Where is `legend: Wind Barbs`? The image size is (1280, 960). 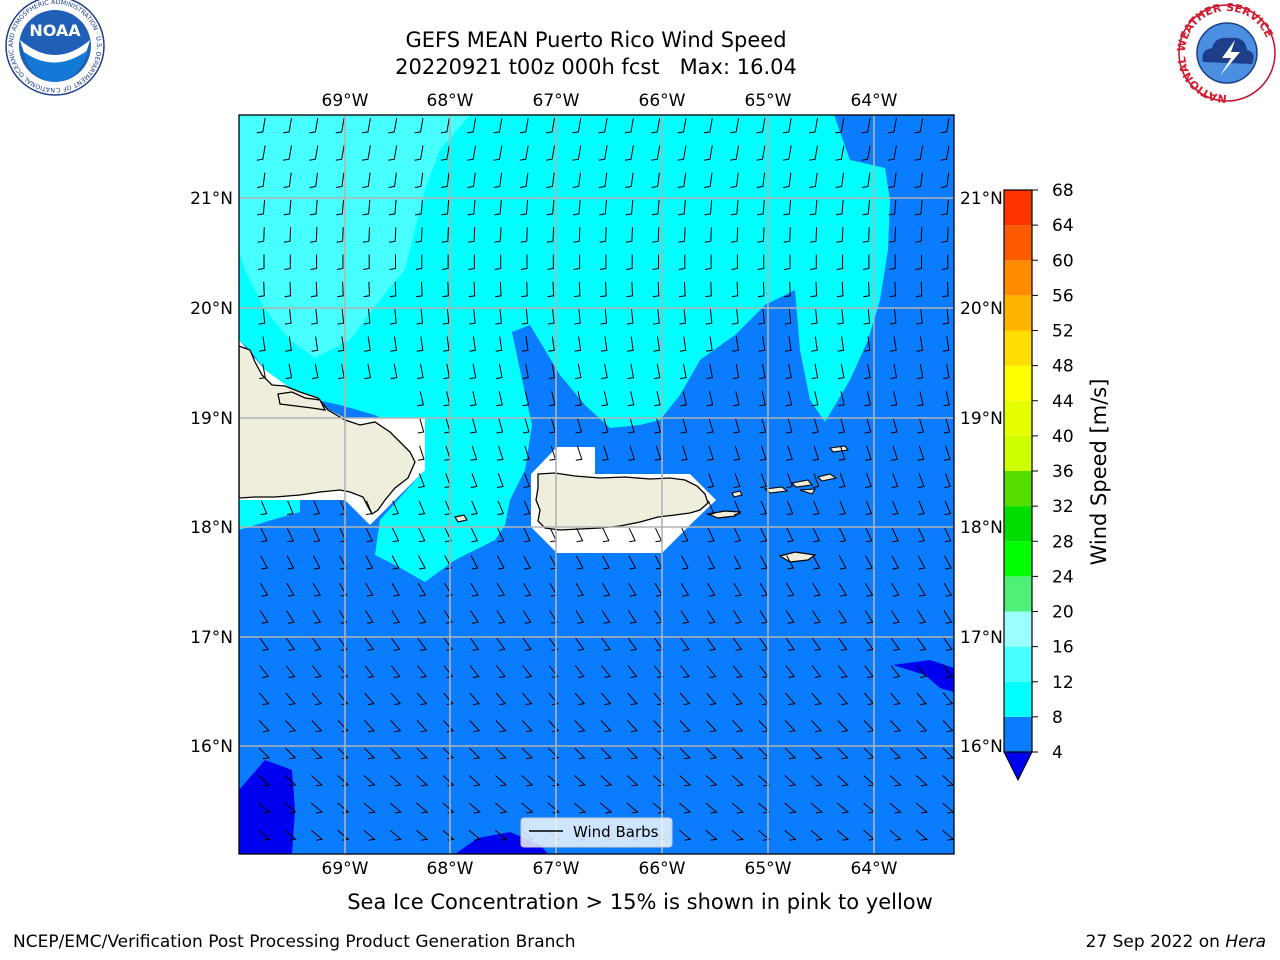 legend: Wind Barbs is located at coordinates (596, 832).